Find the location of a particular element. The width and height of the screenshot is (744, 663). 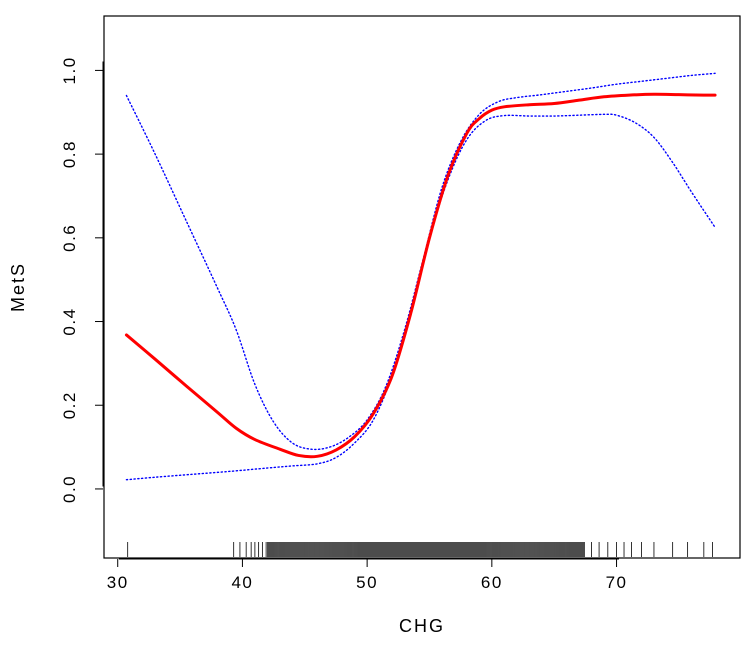

x-tick-label: 60 is located at coordinates (492, 582).